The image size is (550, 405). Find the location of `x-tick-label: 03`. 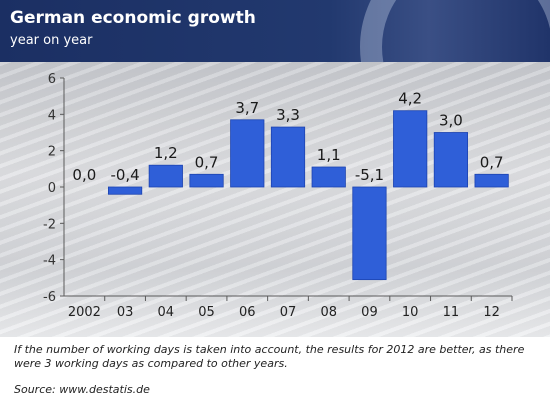

x-tick-label: 03 is located at coordinates (125, 312).